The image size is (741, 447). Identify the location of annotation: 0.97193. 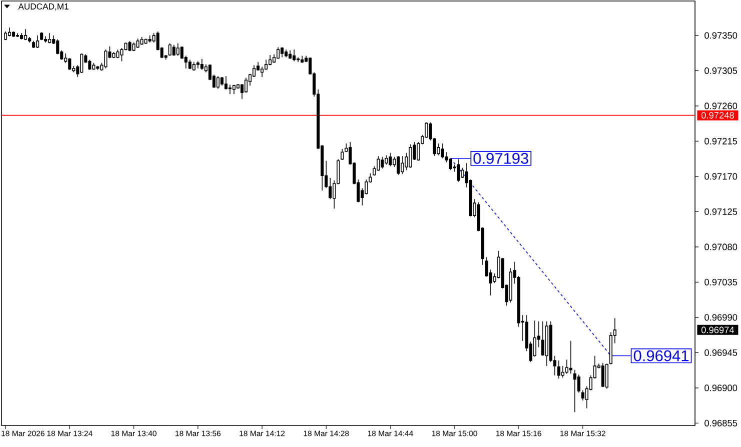
(500, 158).